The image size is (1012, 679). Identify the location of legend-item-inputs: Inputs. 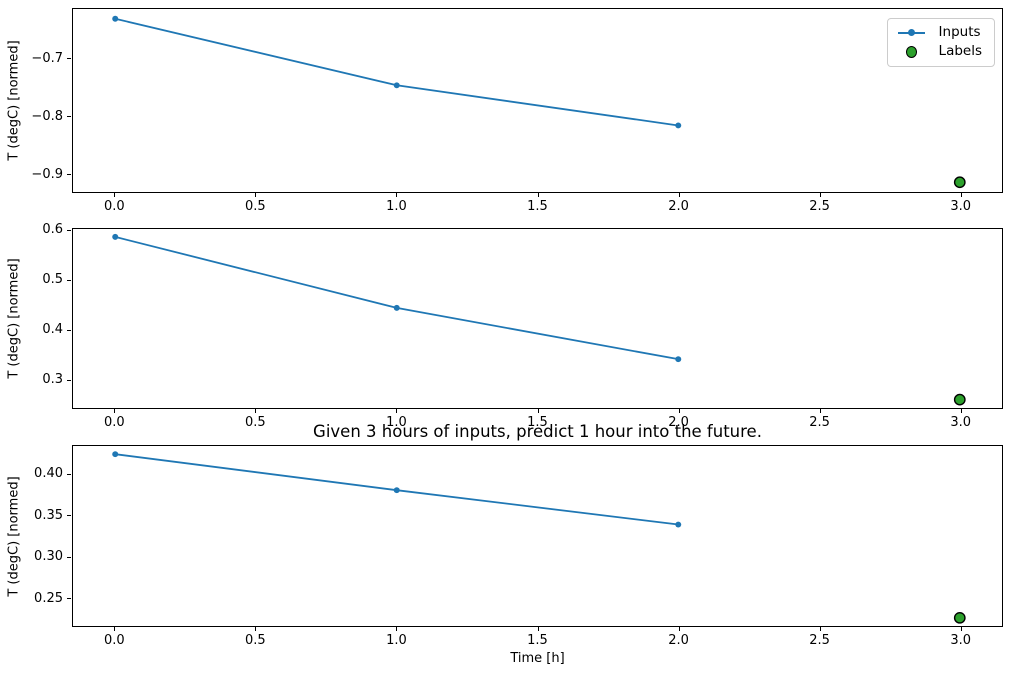
(939, 32).